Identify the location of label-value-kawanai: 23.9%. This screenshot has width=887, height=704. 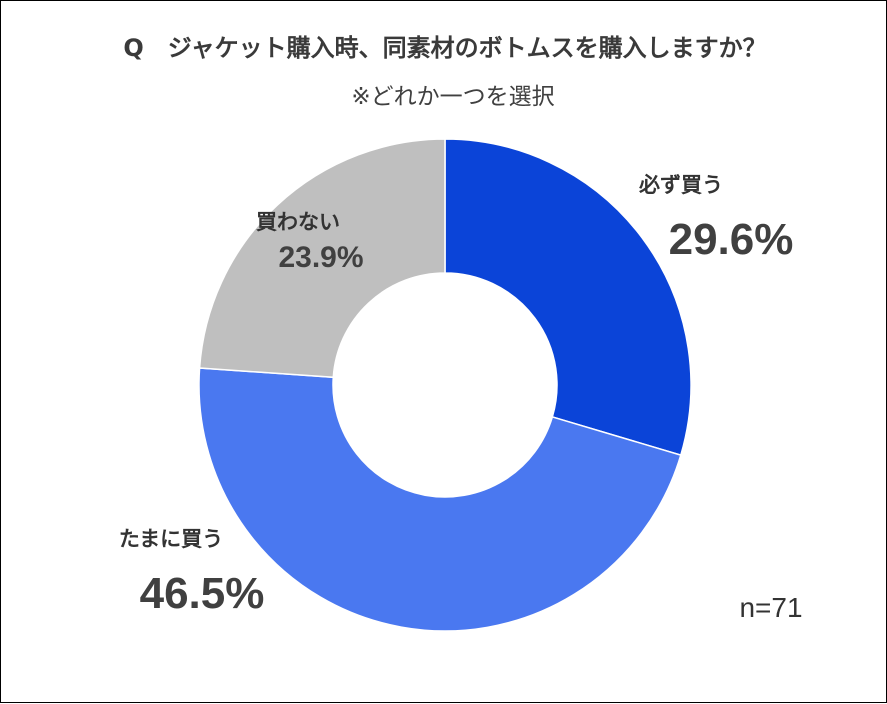
(320, 257).